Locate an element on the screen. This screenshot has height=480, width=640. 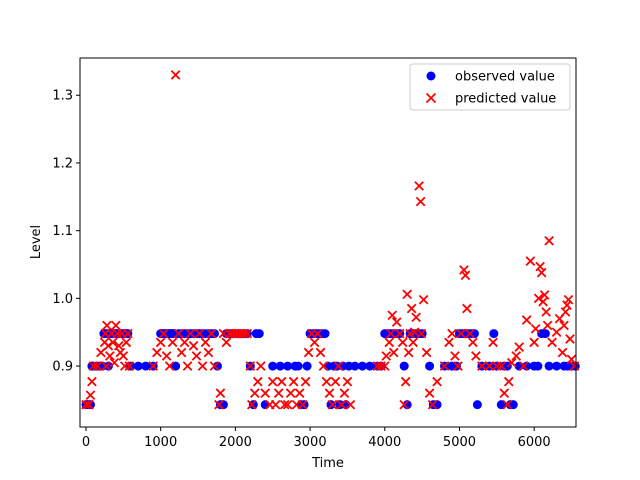
x-tick-label: 4000 is located at coordinates (384, 442).